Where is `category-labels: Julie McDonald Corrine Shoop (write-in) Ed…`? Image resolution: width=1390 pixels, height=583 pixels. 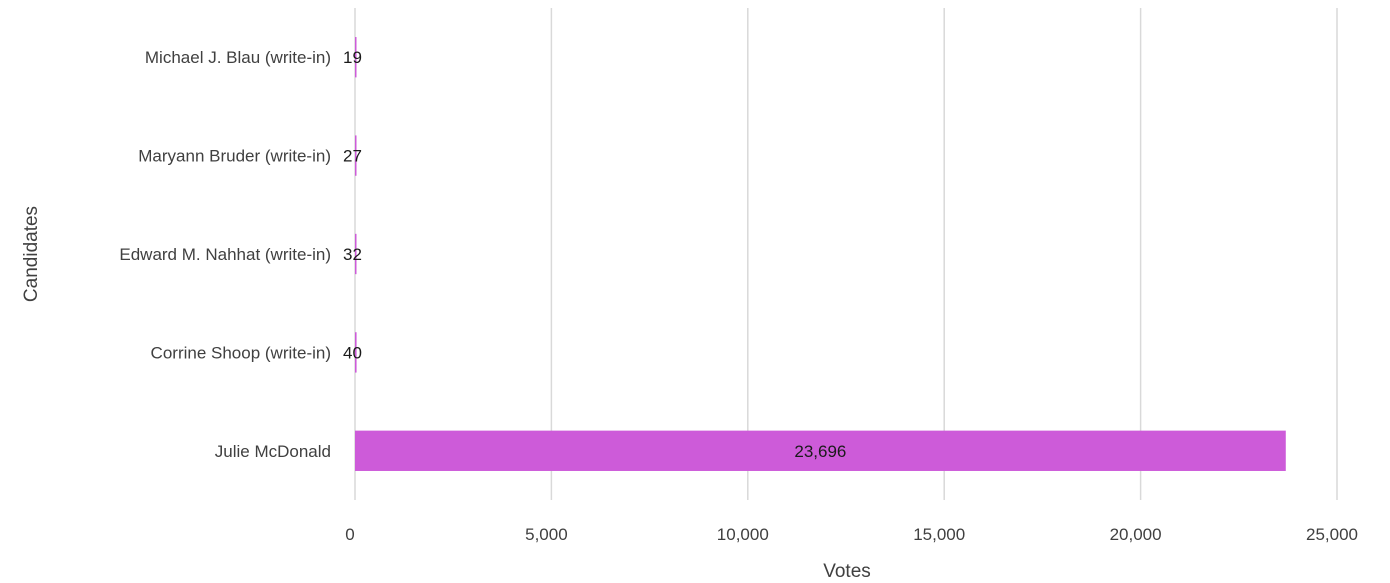
category-labels: Julie McDonald Corrine Shoop (write-in) Ed… is located at coordinates (225, 254).